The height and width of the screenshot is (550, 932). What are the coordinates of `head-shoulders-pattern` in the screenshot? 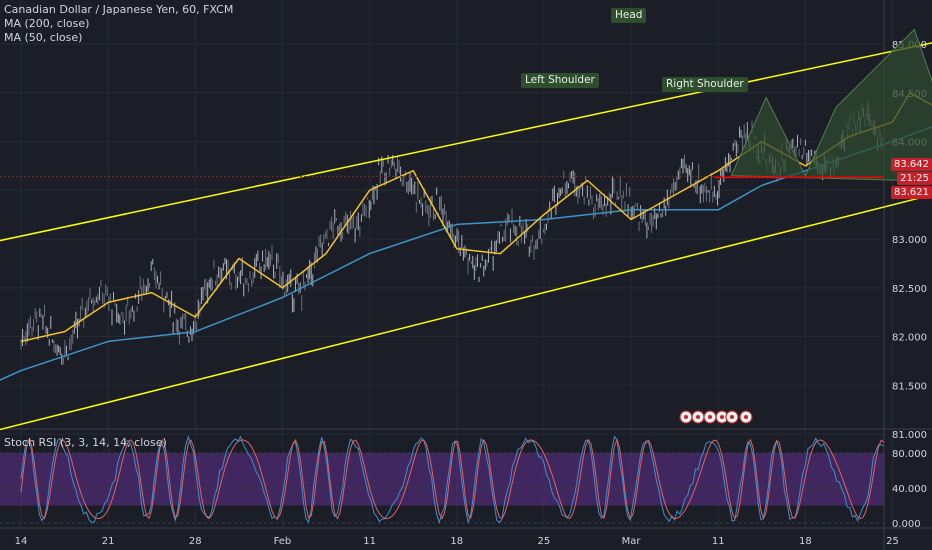 It's located at (831, 105).